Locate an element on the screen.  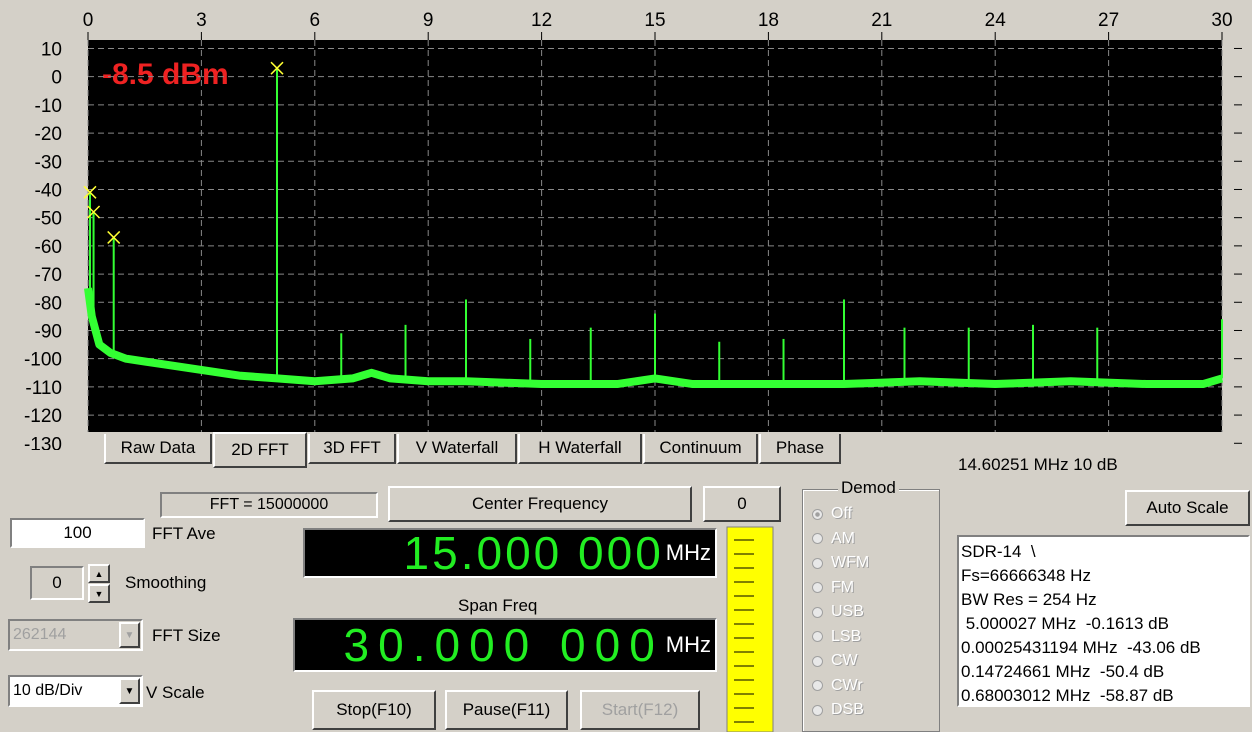
y-tick-label: -70 is located at coordinates (48, 275).